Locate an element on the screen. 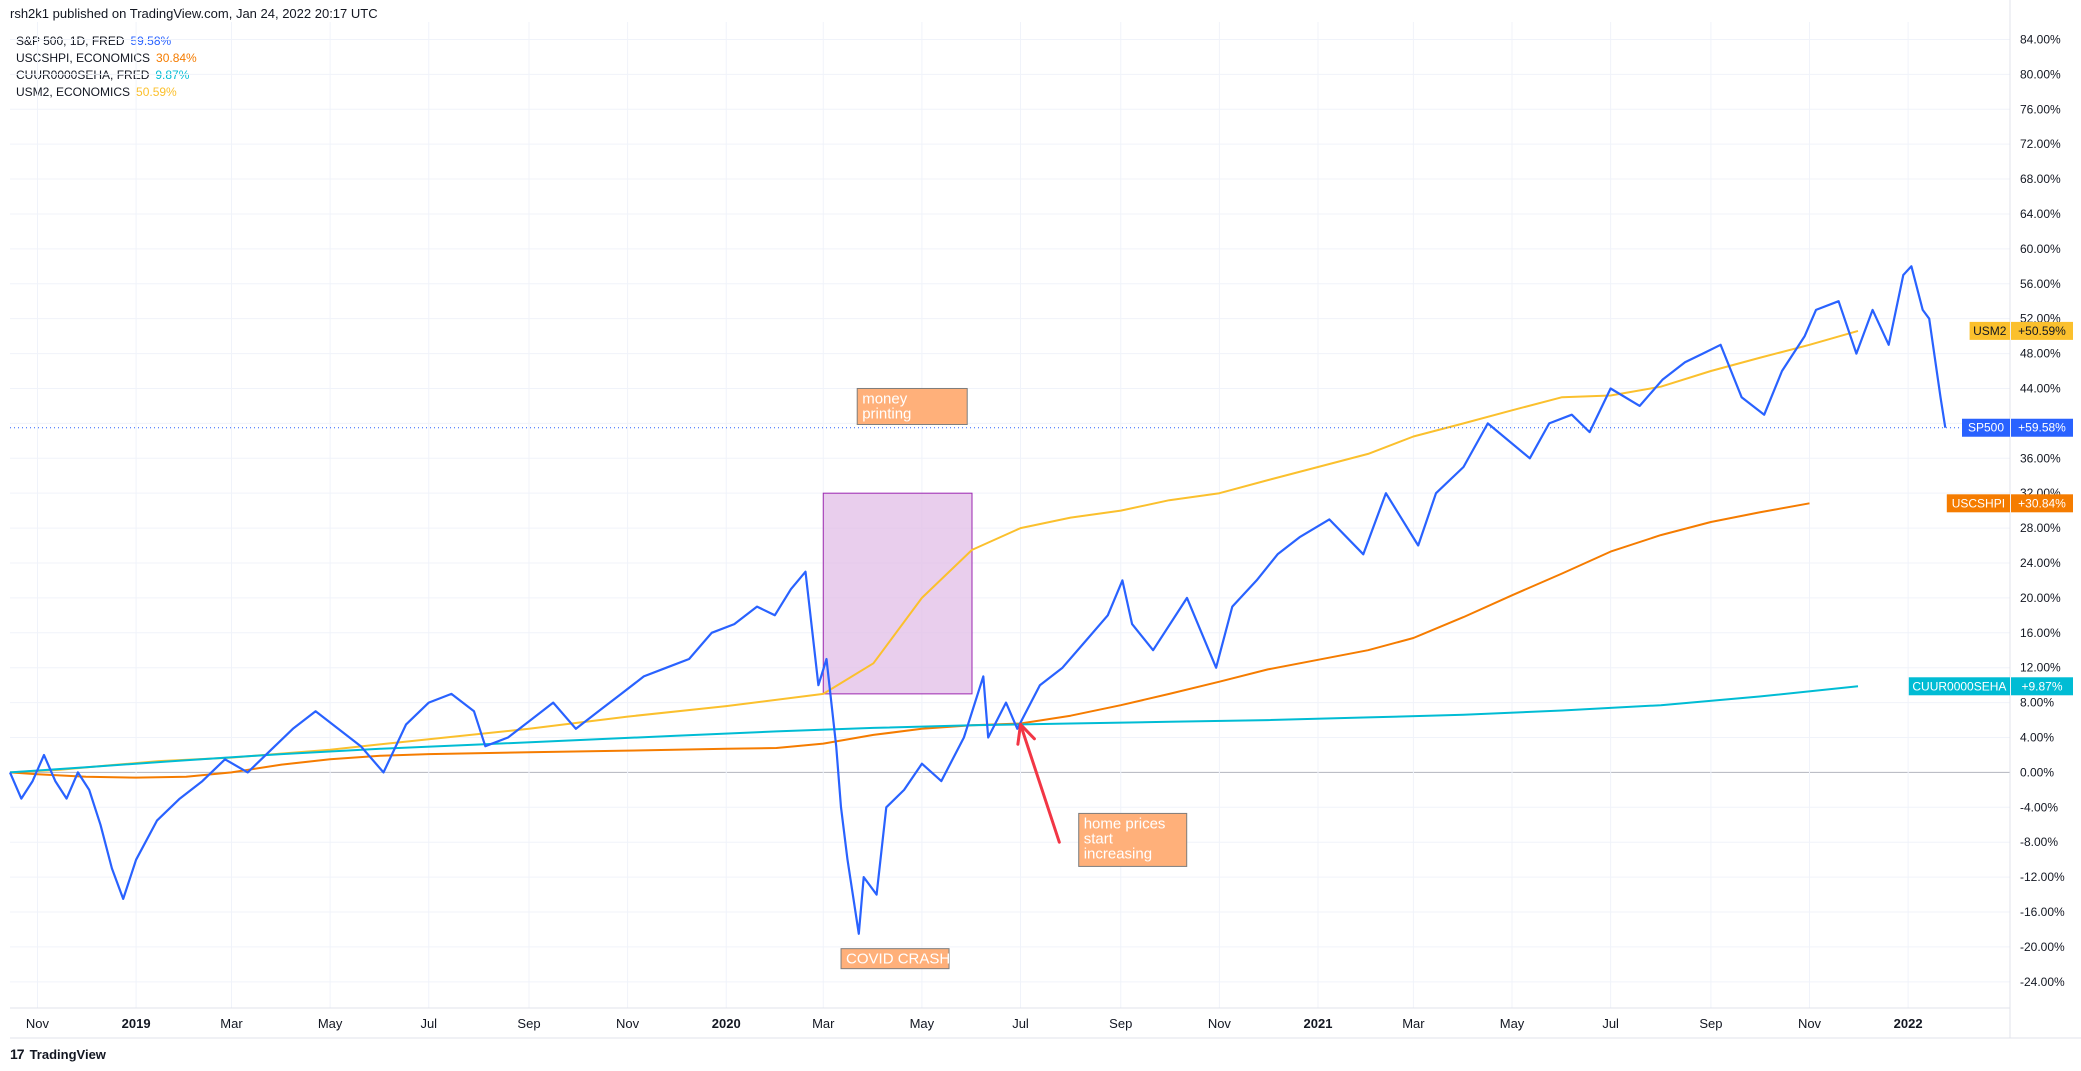 This screenshot has width=2081, height=1071. y-tick-label: 16.00% is located at coordinates (2040, 633).